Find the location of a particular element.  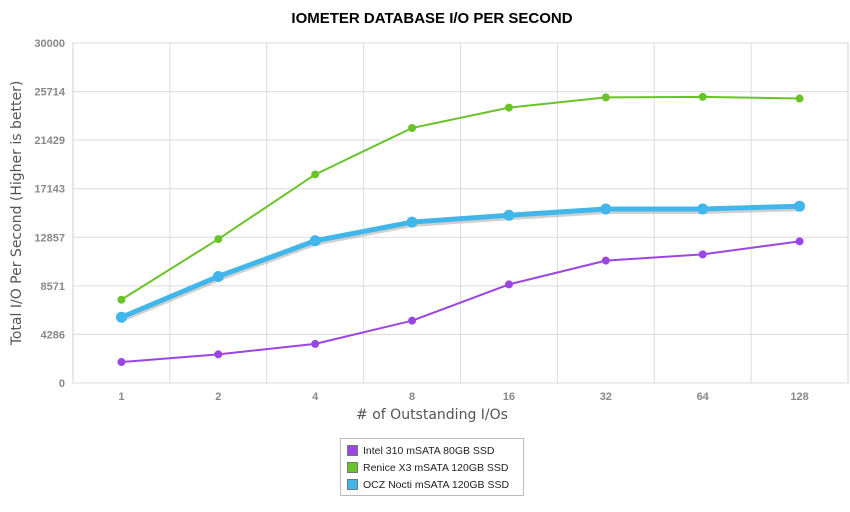

x-tick-label: 1 is located at coordinates (121, 397).